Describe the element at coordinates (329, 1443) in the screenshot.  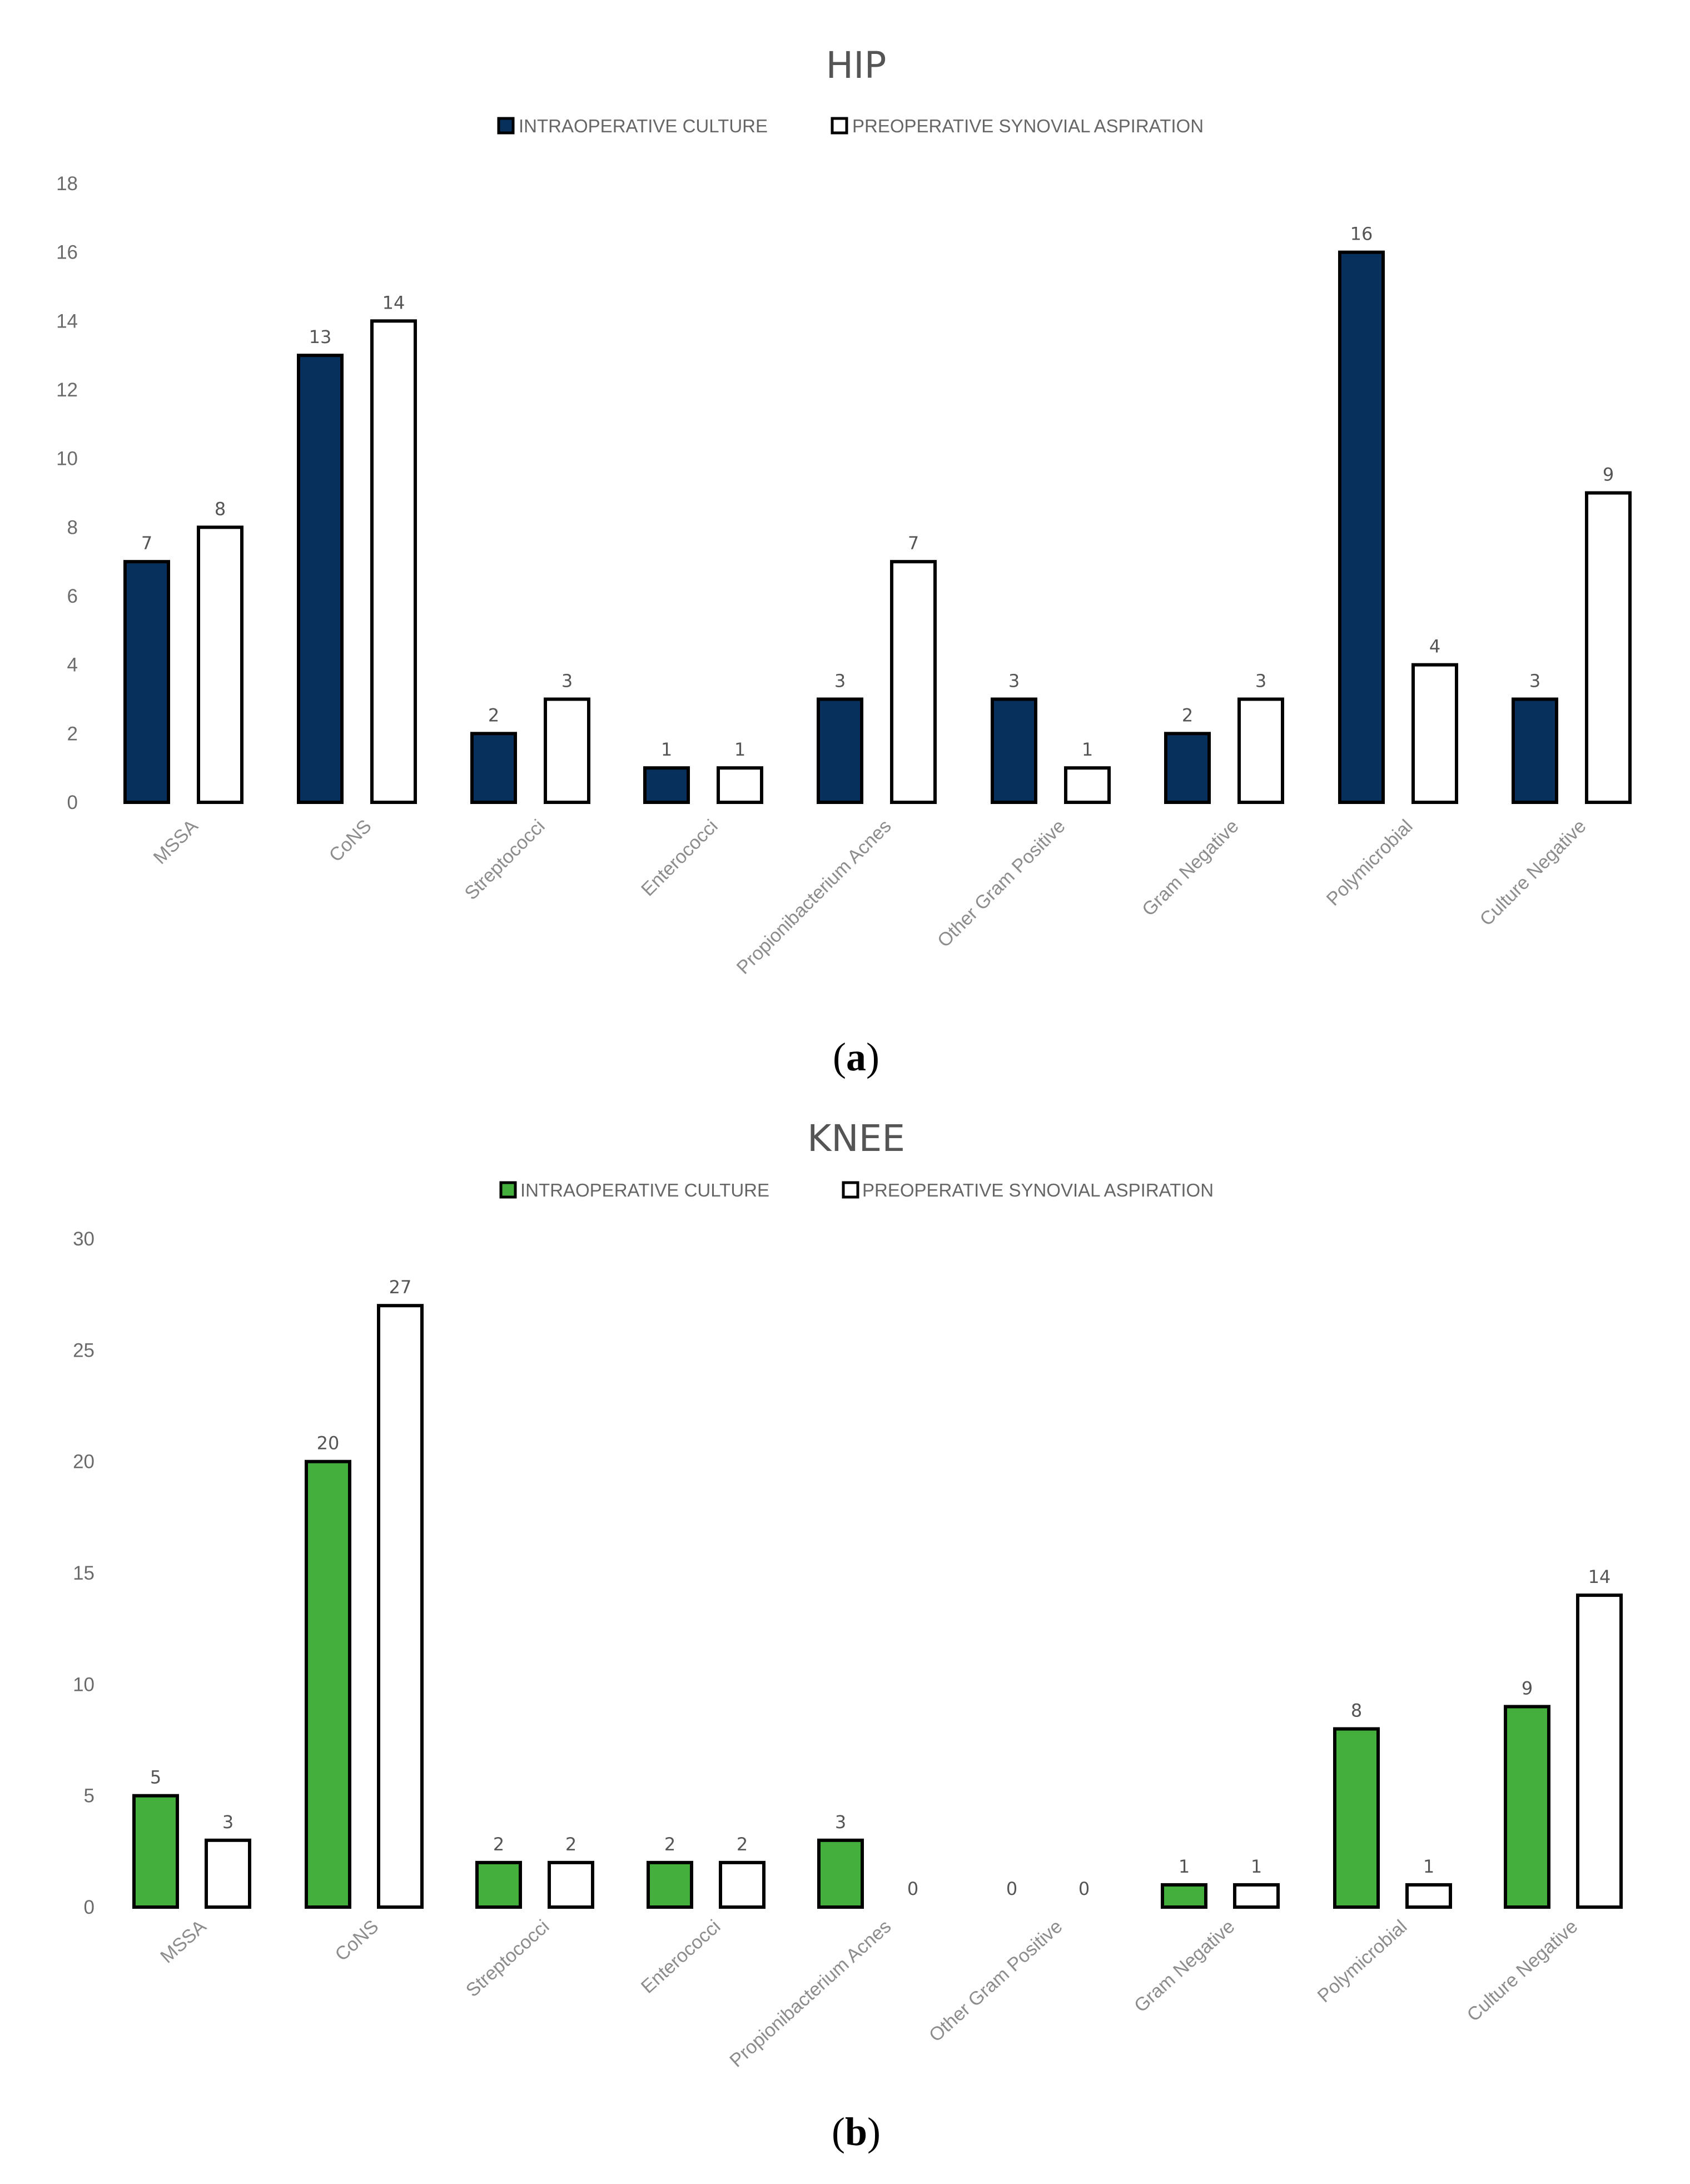
I see `knee-data-label: 20` at that location.